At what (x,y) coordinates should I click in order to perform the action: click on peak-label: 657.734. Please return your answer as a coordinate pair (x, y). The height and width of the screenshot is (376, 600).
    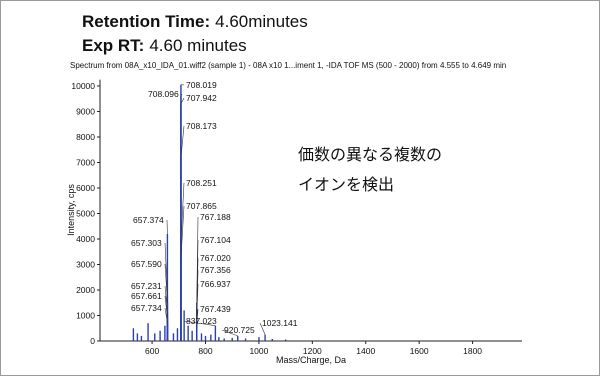
    Looking at the image, I should click on (146, 308).